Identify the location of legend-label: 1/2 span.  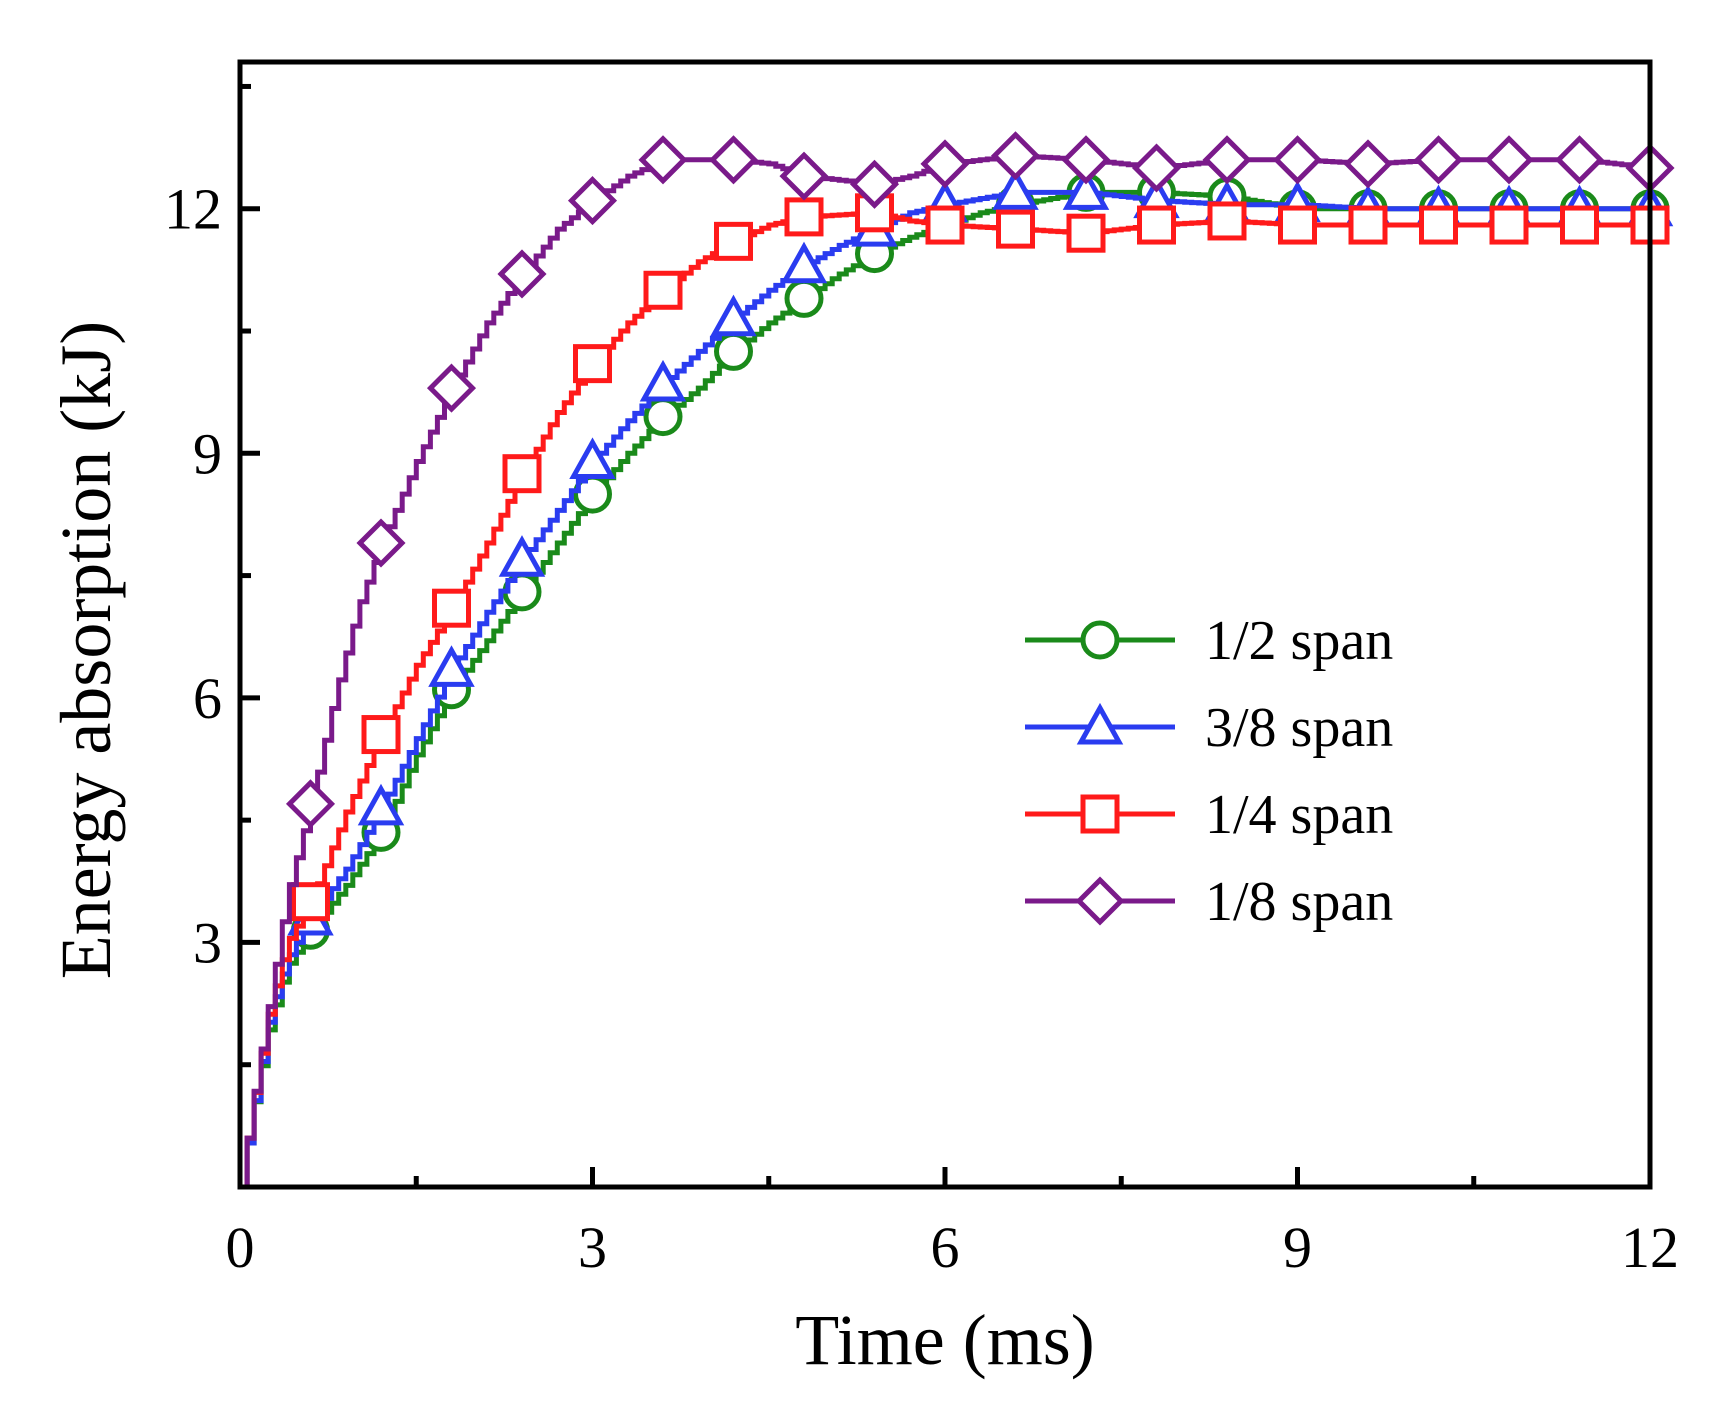
(1299, 641).